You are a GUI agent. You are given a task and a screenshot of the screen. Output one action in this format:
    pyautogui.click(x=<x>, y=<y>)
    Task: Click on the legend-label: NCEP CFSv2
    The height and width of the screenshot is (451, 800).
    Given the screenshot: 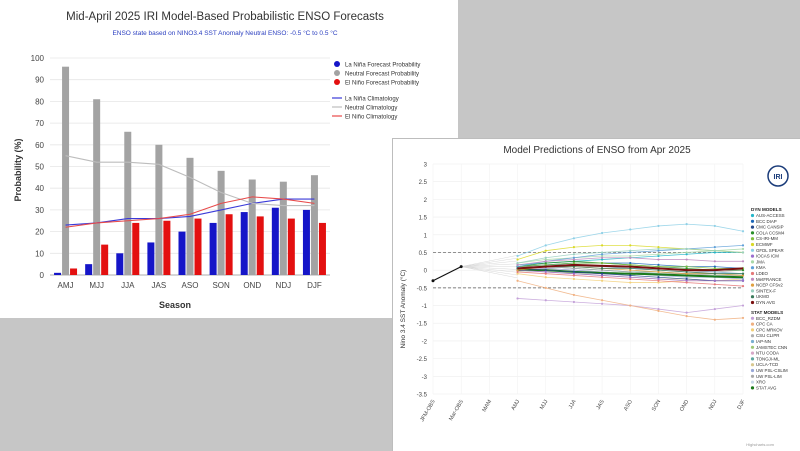 What is the action you would take?
    pyautogui.click(x=769, y=285)
    